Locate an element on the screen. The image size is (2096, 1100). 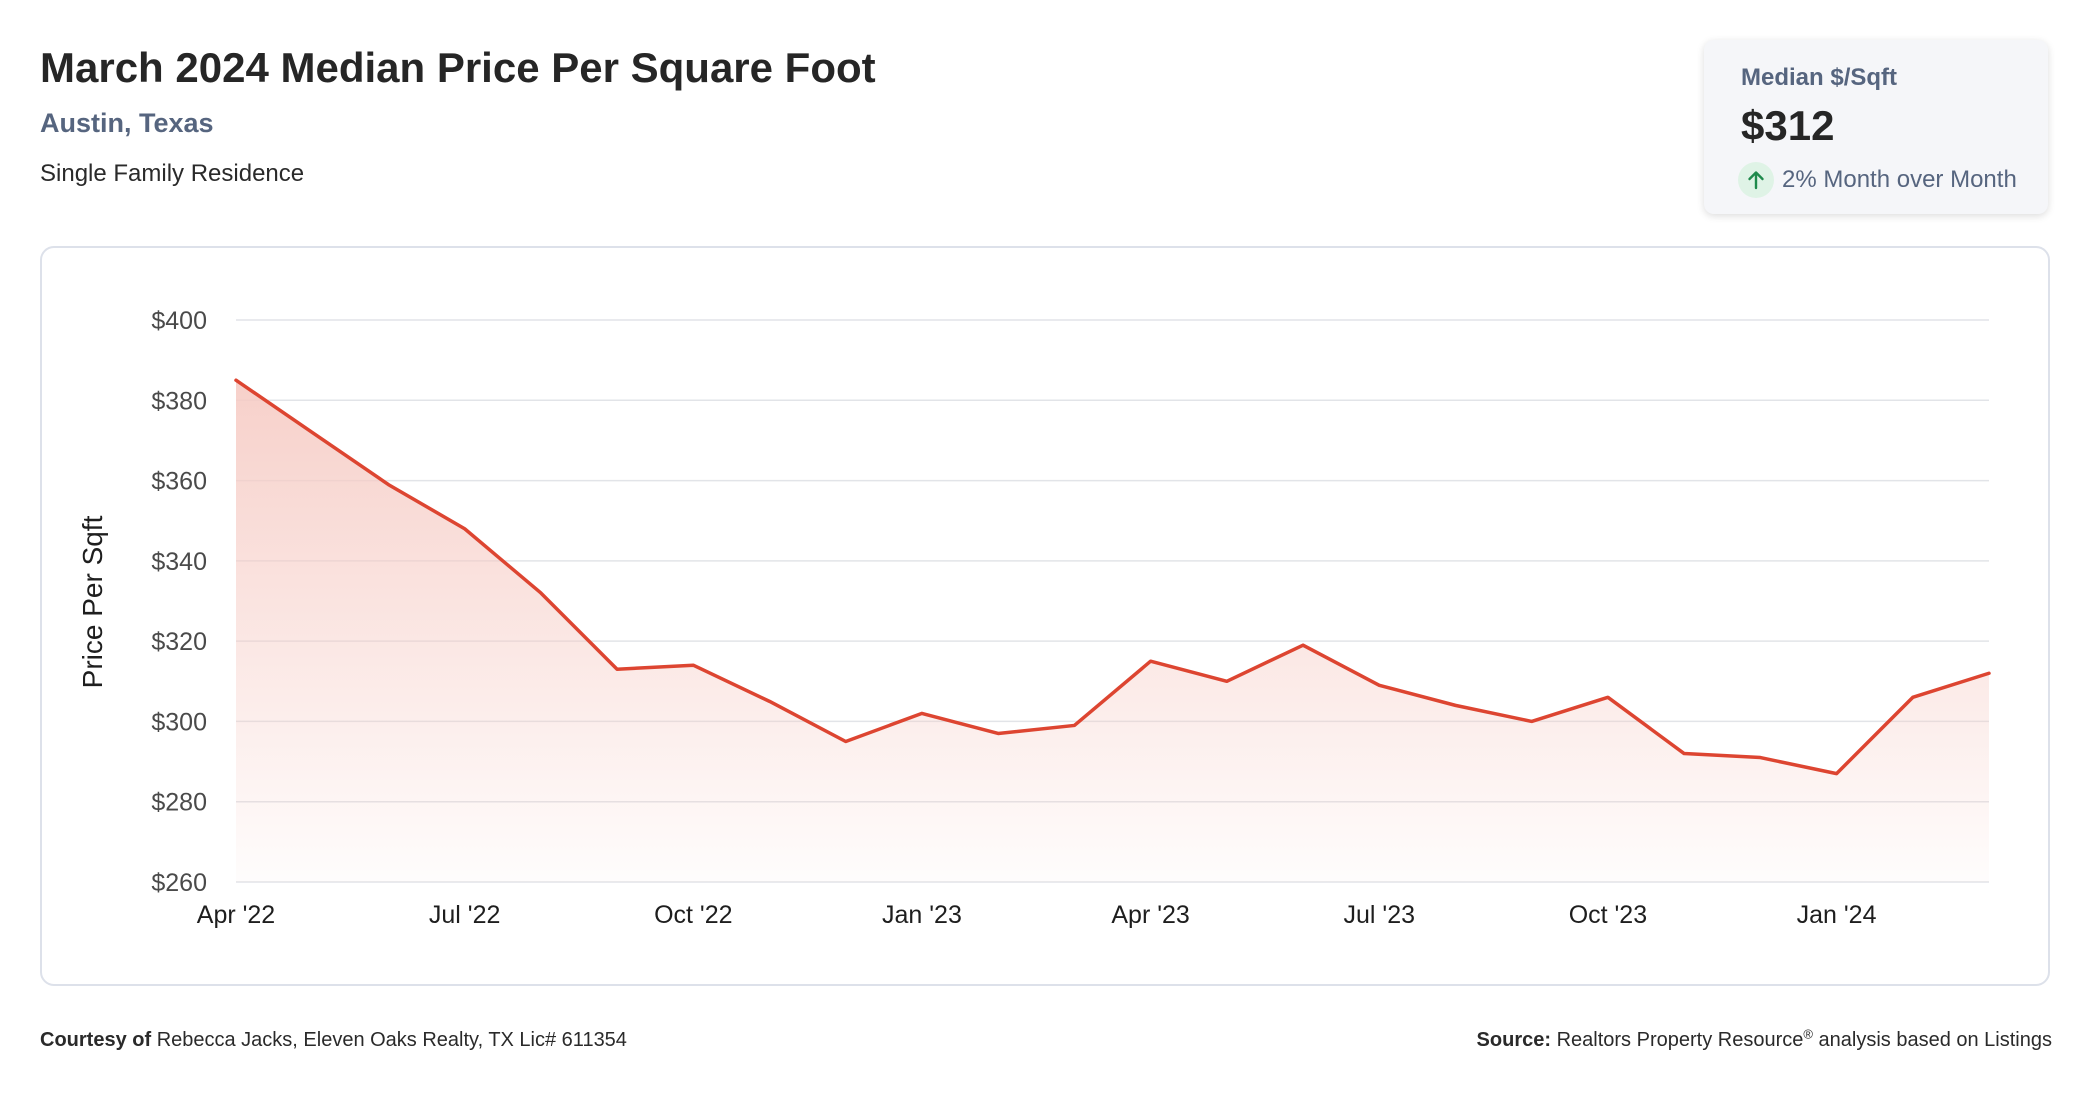
stat-label: Median $/Sqft is located at coordinates (1819, 77).